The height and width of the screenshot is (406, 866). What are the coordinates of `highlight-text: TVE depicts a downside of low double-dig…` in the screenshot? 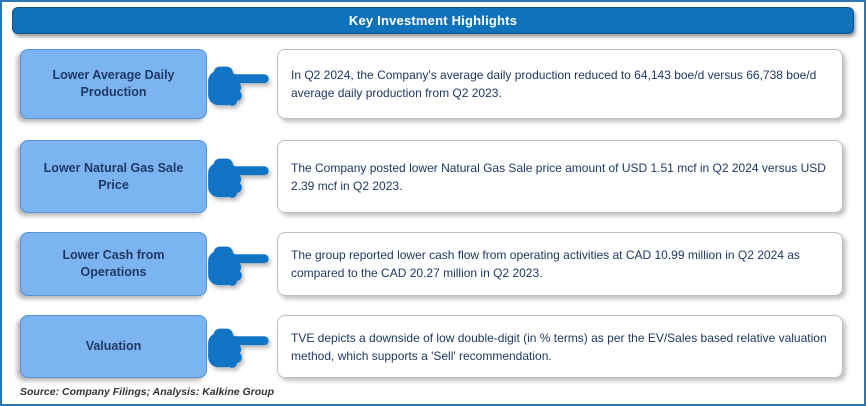 It's located at (559, 346).